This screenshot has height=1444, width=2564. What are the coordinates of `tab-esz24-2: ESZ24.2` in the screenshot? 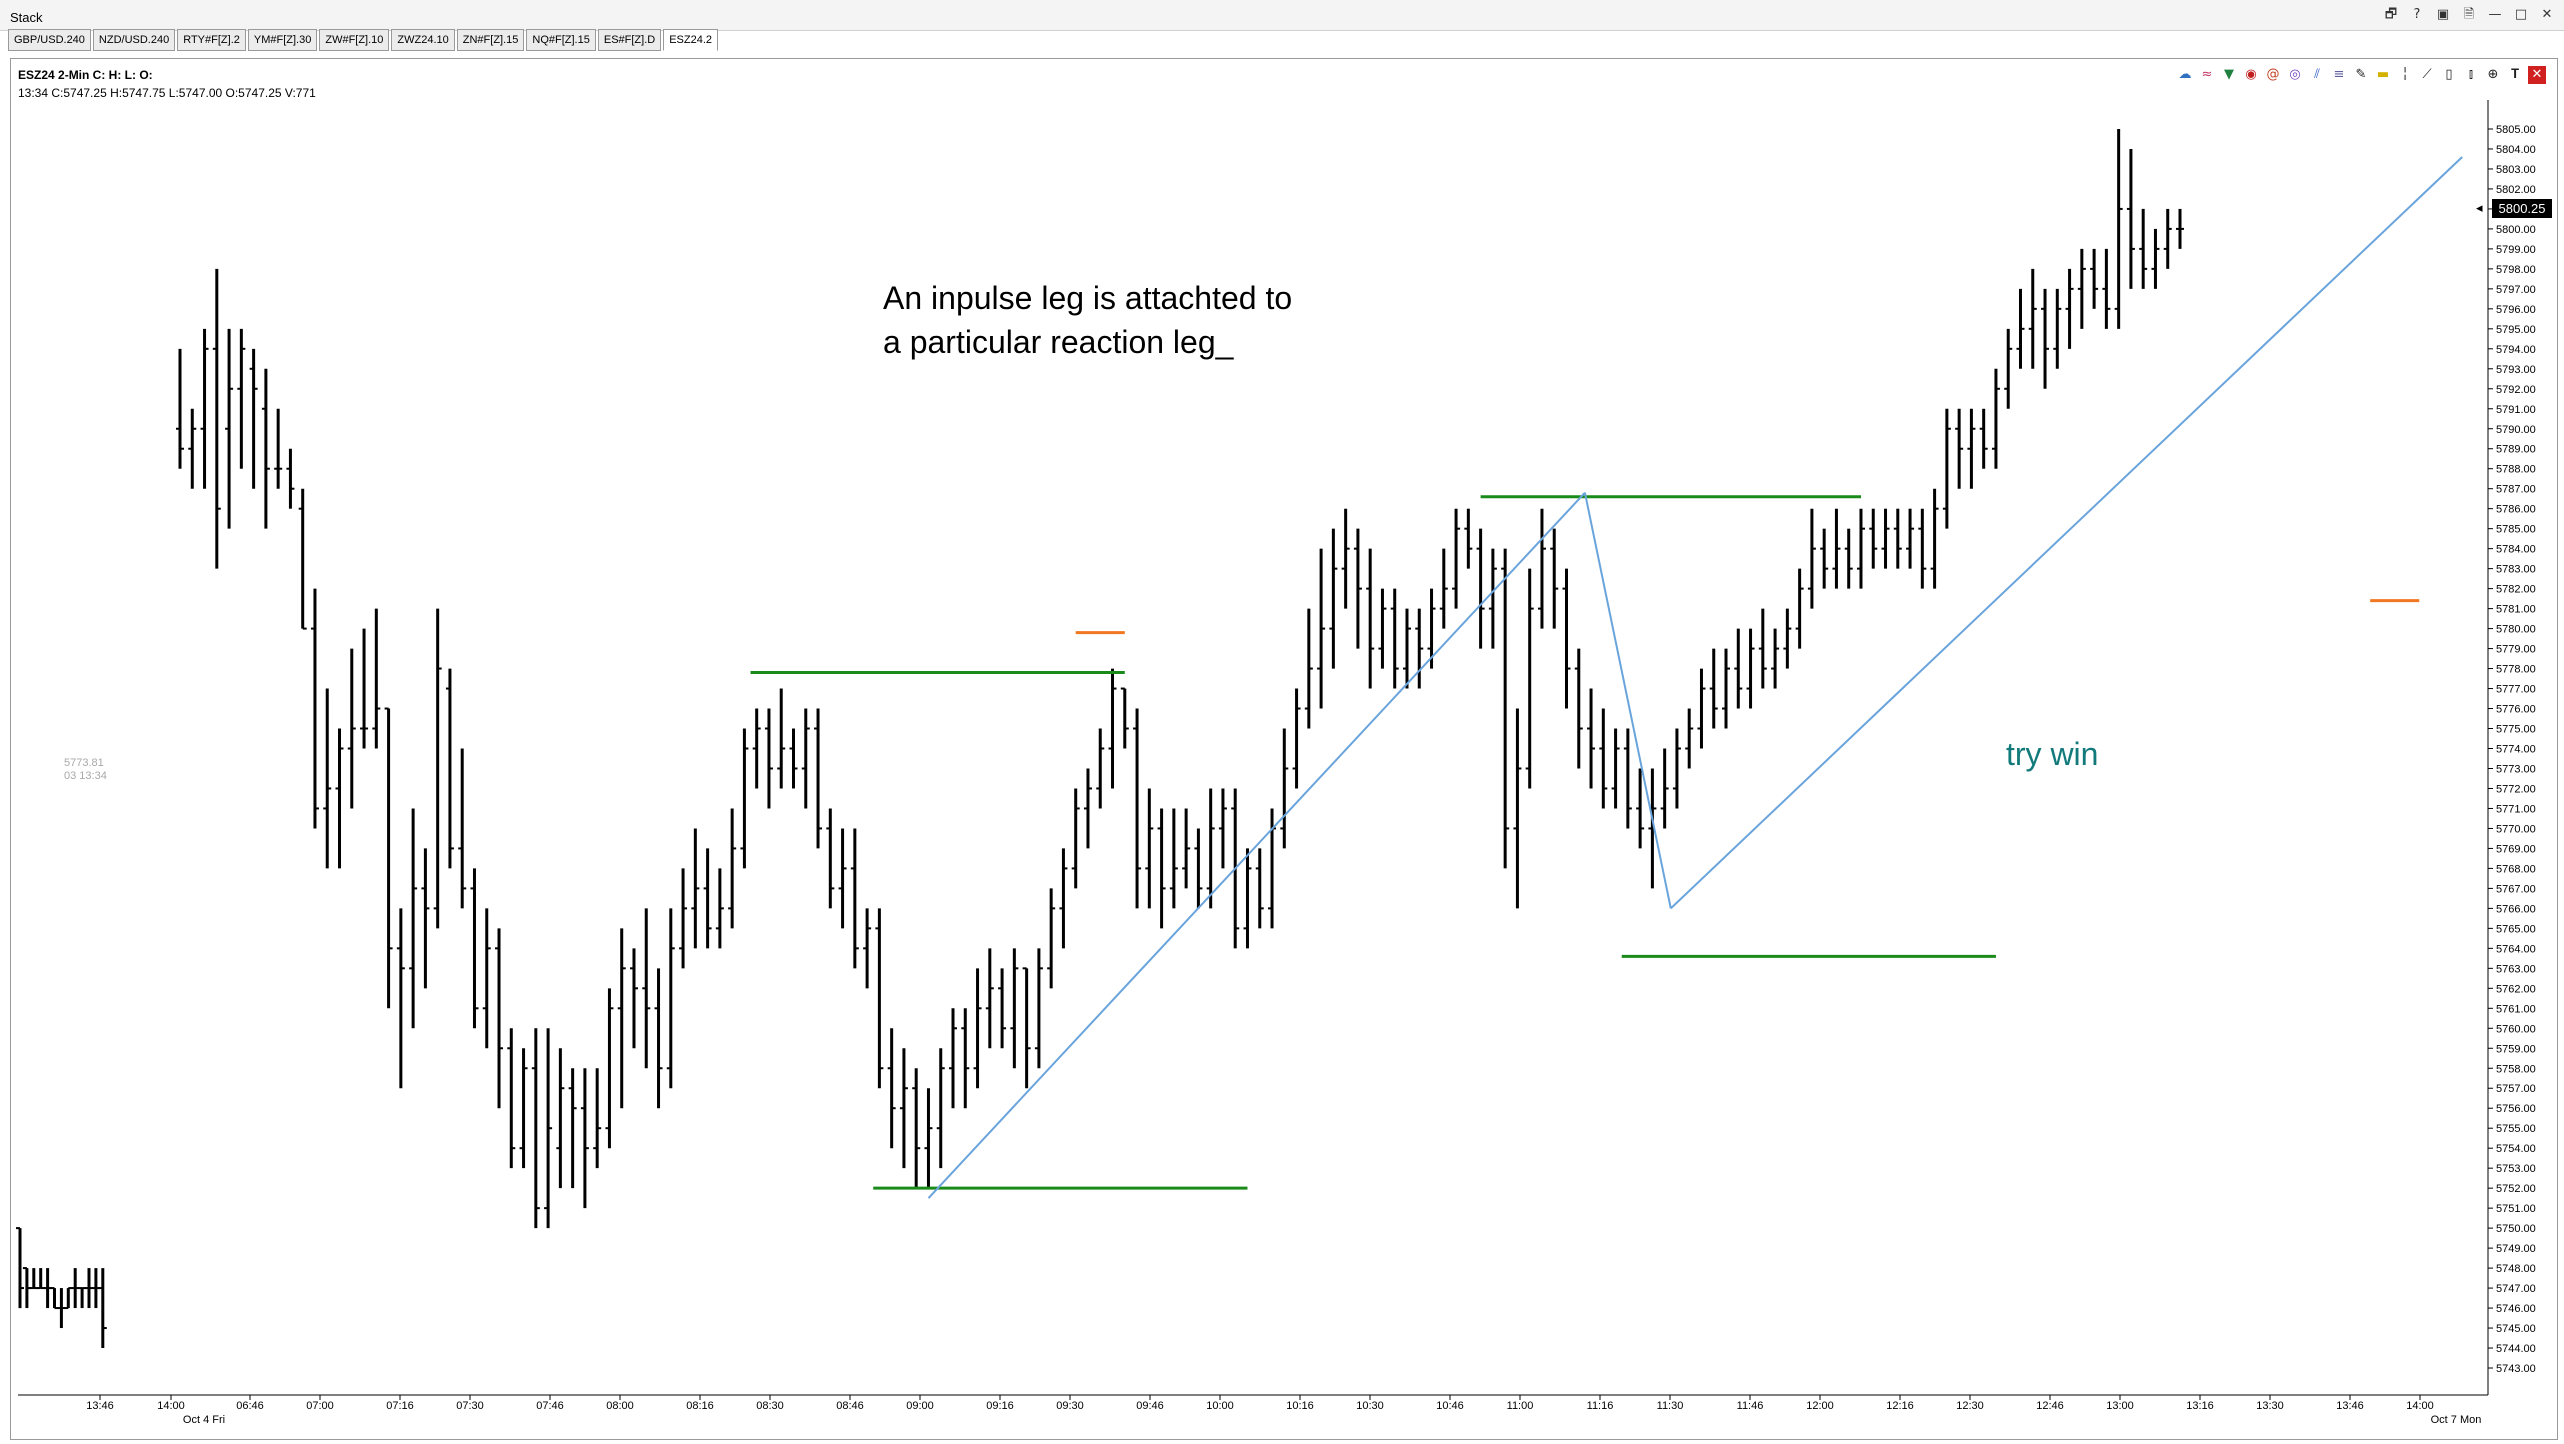 It's located at (691, 40).